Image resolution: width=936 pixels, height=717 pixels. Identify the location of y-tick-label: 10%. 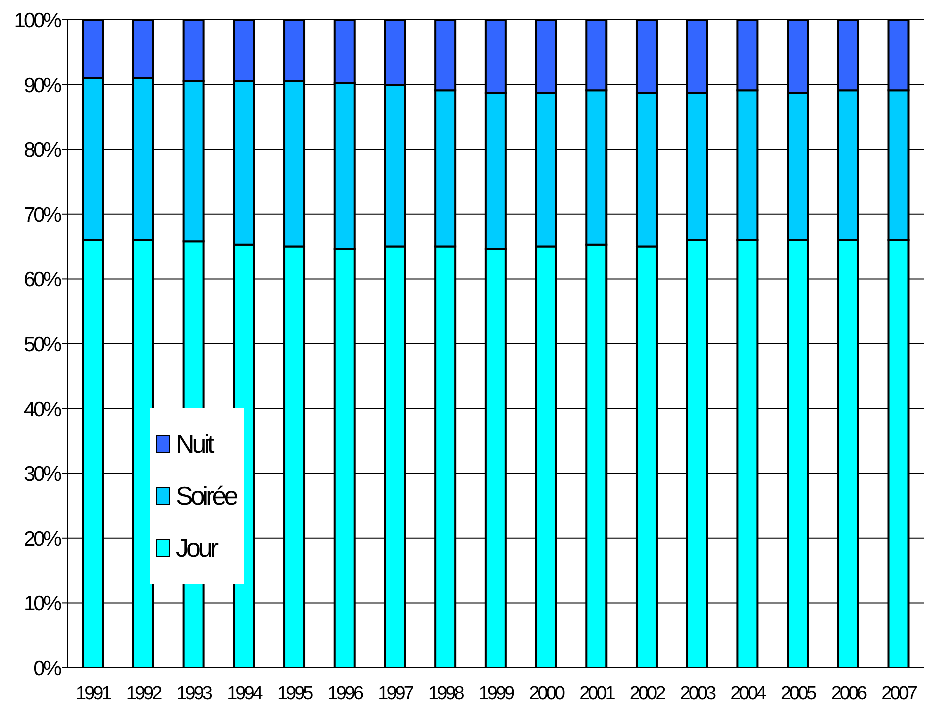
(43, 604).